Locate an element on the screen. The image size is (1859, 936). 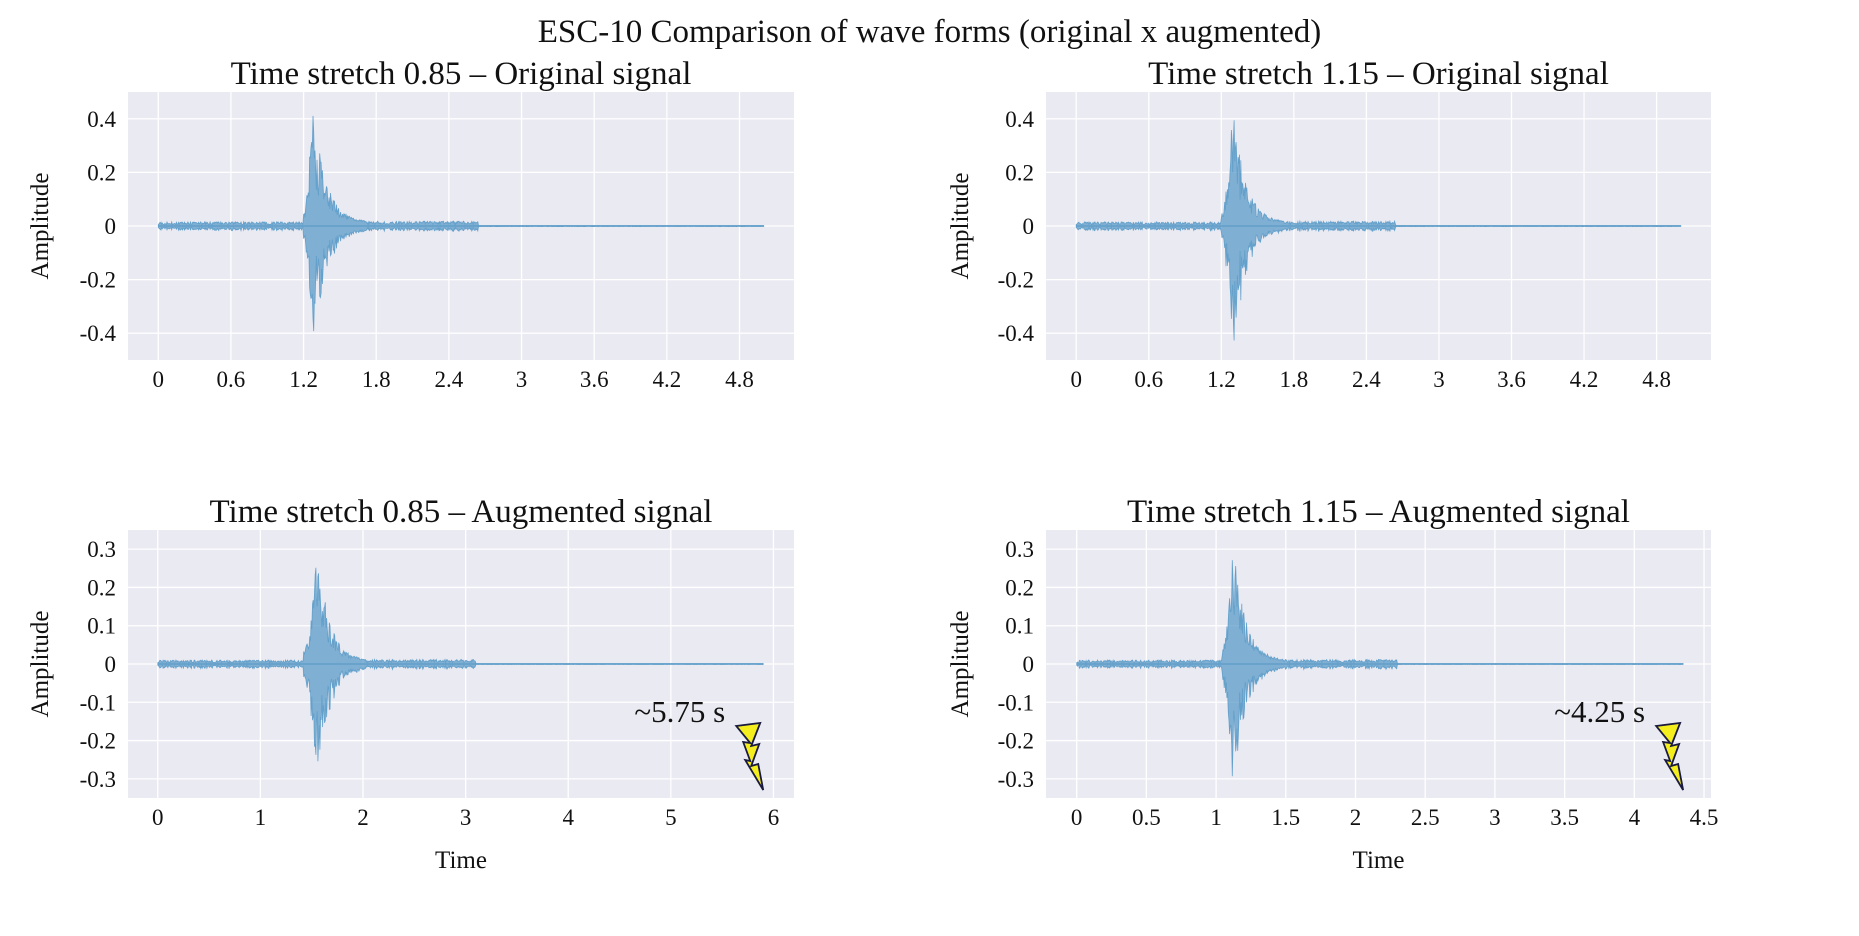
x-tick-label: 2.5 is located at coordinates (1425, 817).